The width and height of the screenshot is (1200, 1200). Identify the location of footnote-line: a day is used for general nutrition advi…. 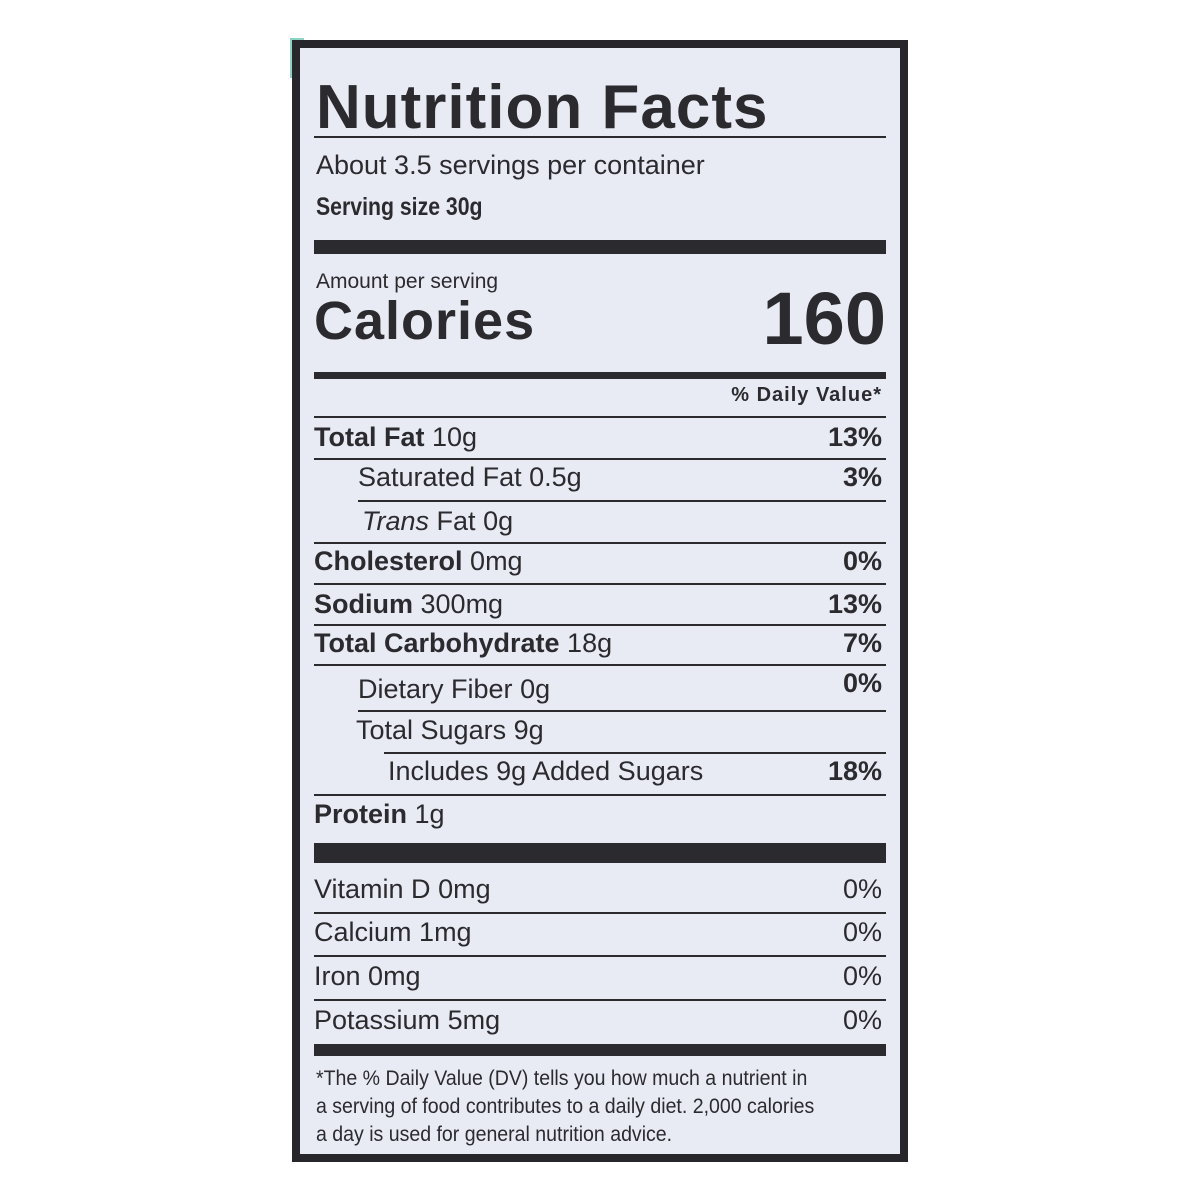
(494, 1134).